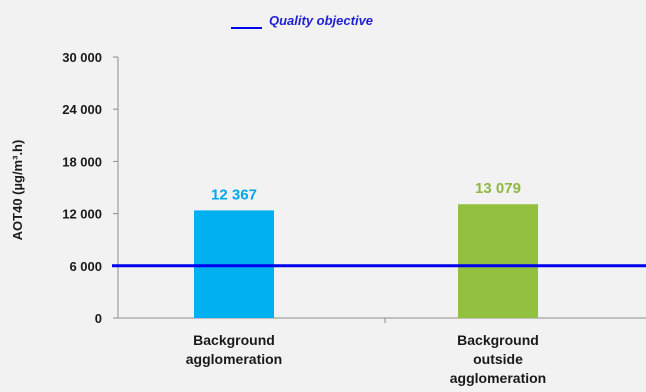 This screenshot has height=392, width=646. What do you see at coordinates (82, 214) in the screenshot?
I see `y-tick-label: 12 000` at bounding box center [82, 214].